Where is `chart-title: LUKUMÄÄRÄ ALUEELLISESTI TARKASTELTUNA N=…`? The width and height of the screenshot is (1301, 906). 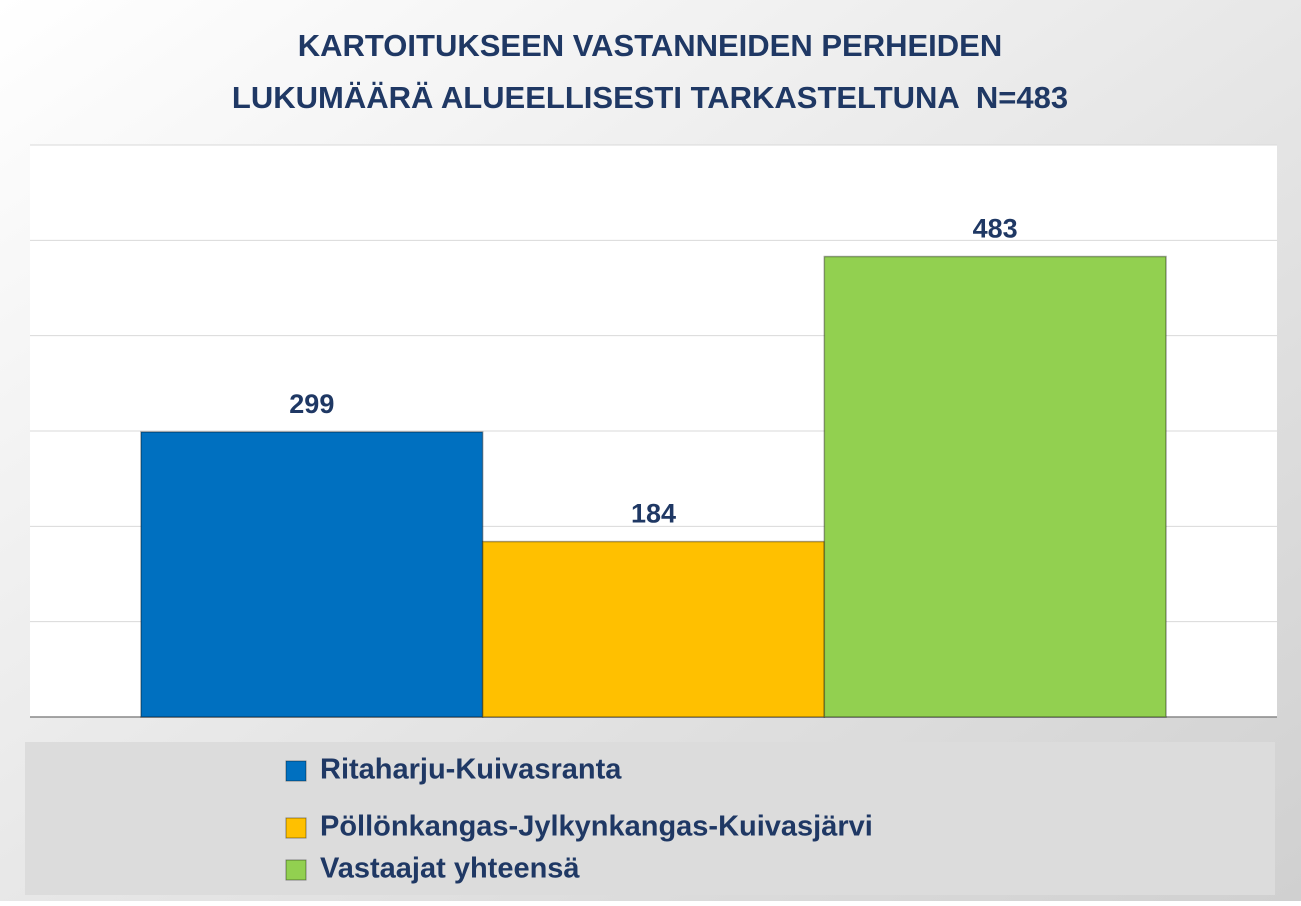 chart-title: LUKUMÄÄRÄ ALUEELLISESTI TARKASTELTUNA N=… is located at coordinates (650, 97).